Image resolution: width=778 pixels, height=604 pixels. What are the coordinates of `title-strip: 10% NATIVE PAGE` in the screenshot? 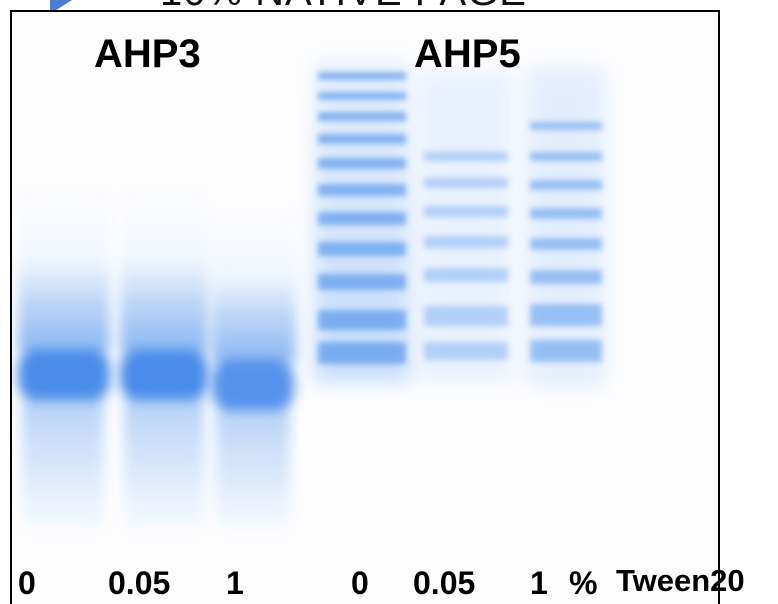 It's located at (389, 6).